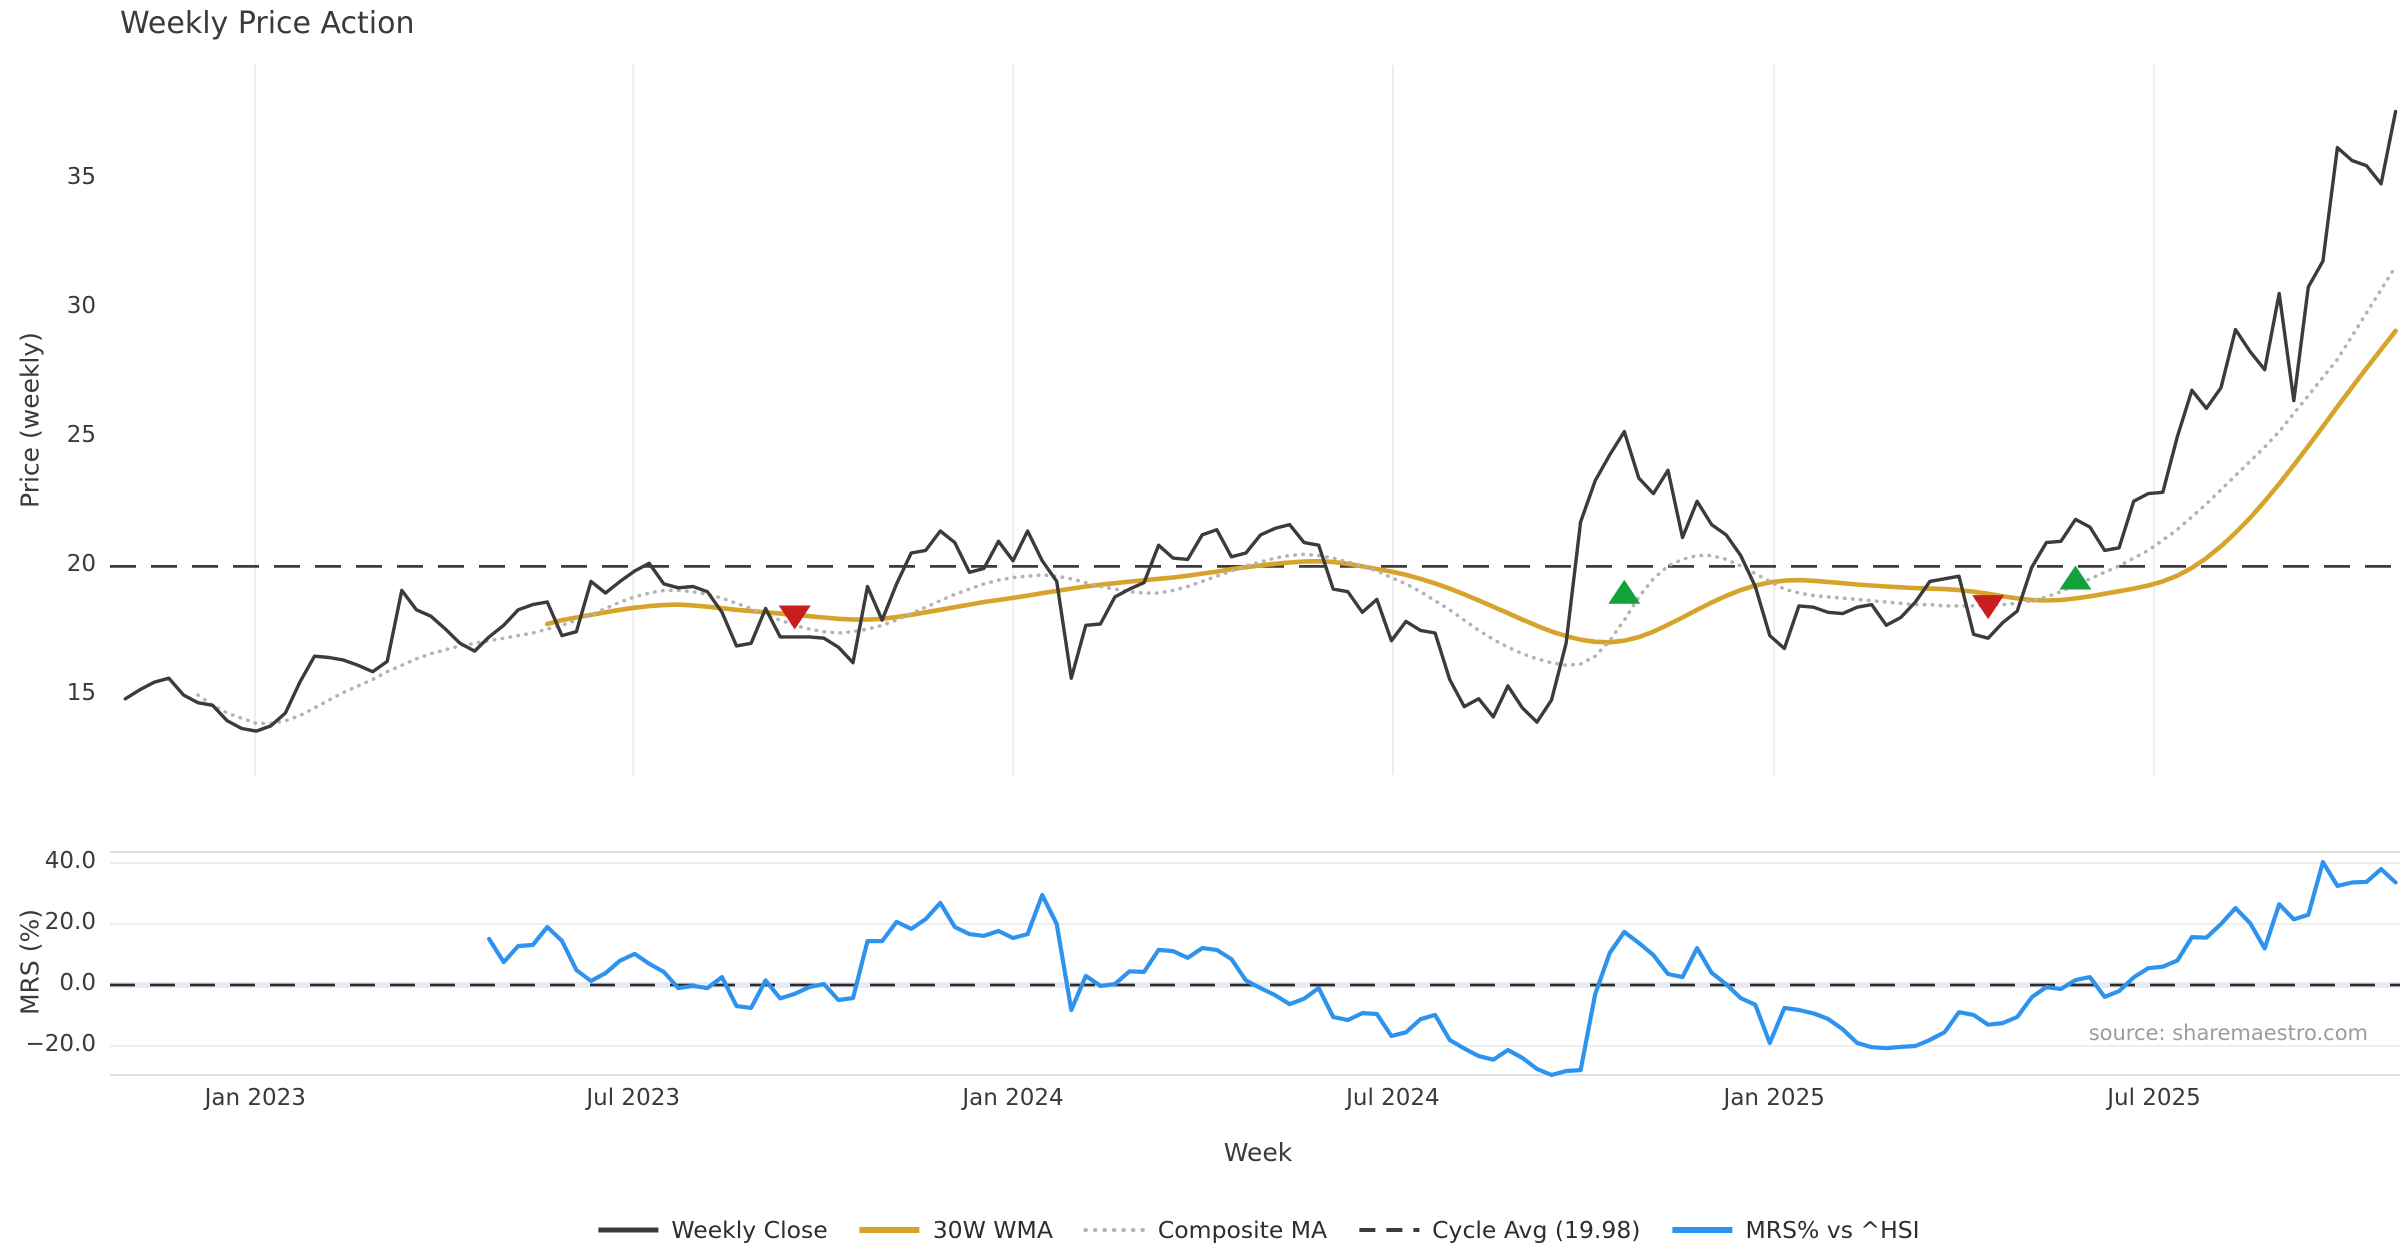 Image resolution: width=2400 pixels, height=1260 pixels. Describe the element at coordinates (30, 420) in the screenshot. I see `price-axis-label: Price (weekly)` at that location.